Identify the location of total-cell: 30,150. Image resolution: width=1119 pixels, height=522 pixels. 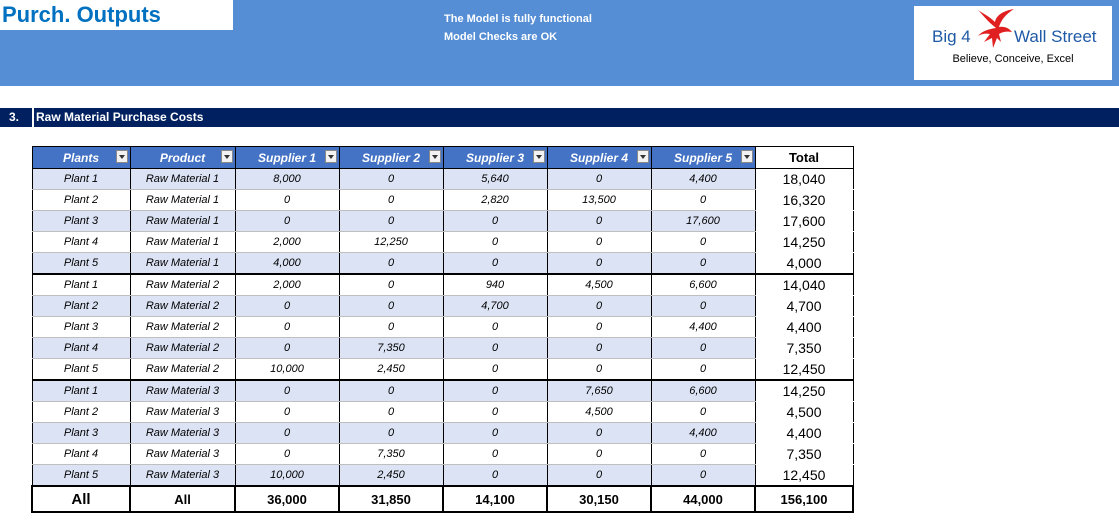
(599, 499).